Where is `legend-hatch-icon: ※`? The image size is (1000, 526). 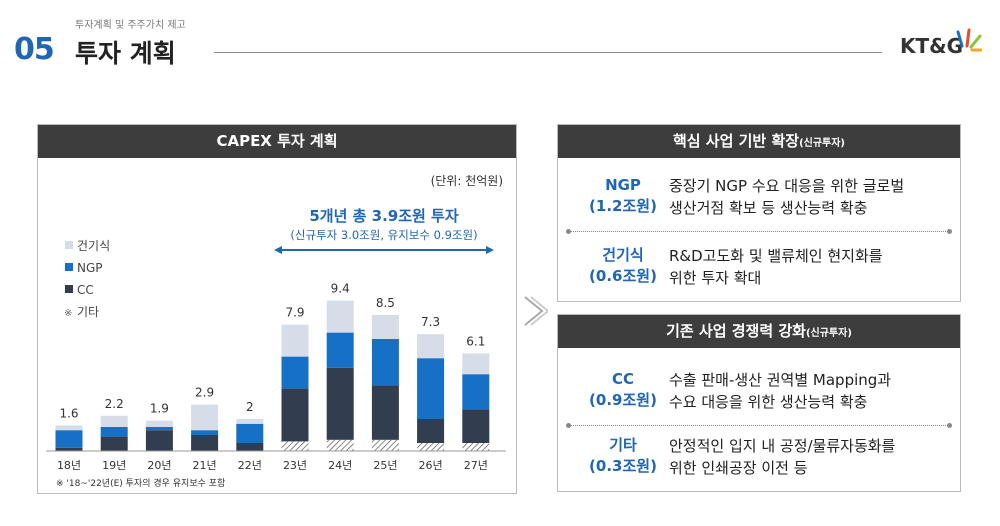
legend-hatch-icon: ※ is located at coordinates (68, 313).